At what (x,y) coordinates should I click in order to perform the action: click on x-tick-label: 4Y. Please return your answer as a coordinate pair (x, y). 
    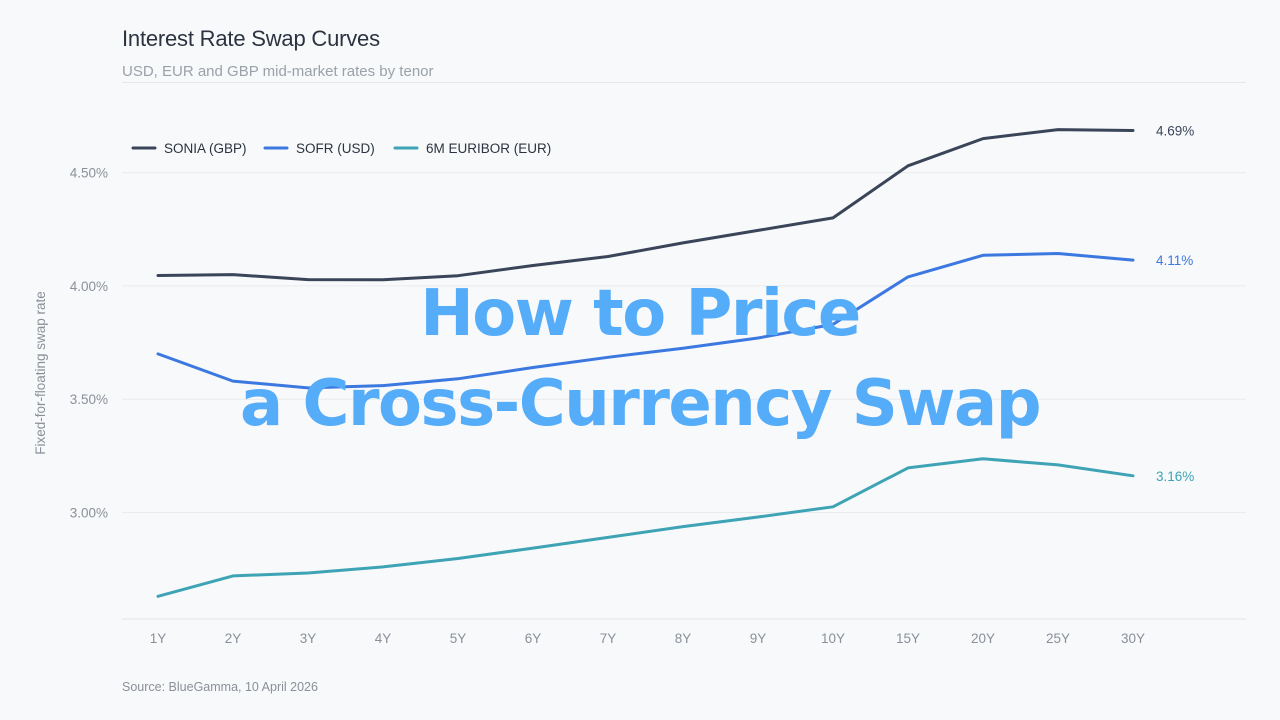
    Looking at the image, I should click on (383, 638).